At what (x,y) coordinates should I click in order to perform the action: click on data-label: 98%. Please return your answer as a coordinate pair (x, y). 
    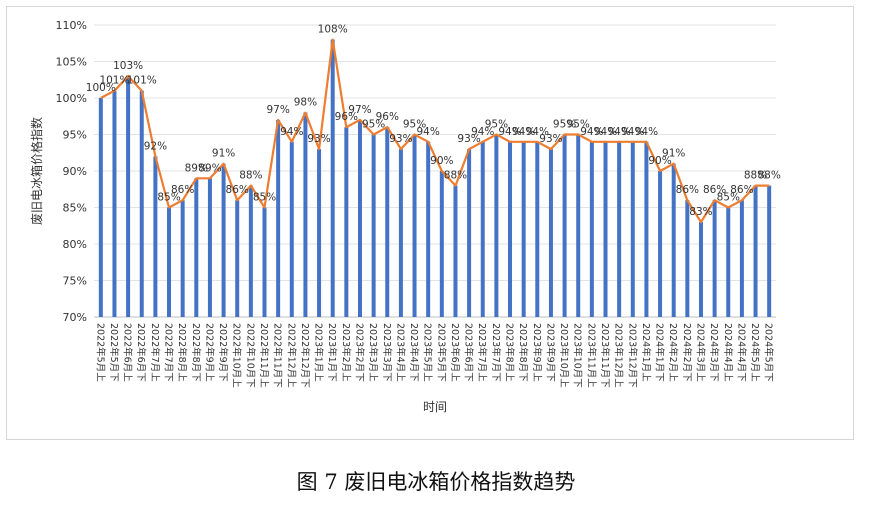
    Looking at the image, I should click on (305, 103).